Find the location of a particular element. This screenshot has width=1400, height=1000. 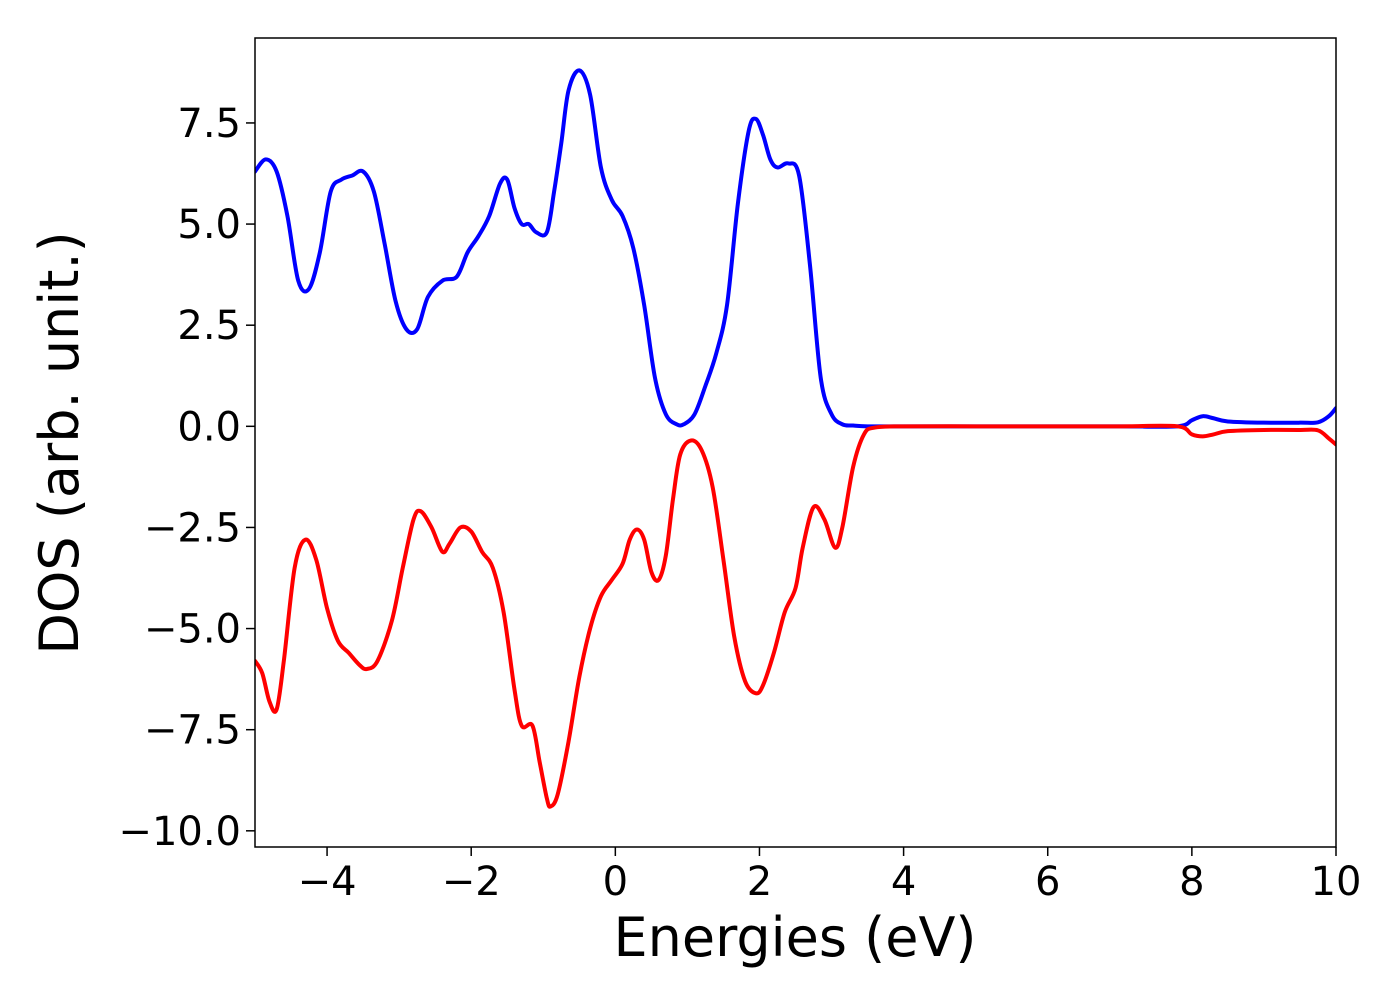

x-axis-ticks: −4 −2 0 2 4 6 8 10 is located at coordinates (830, 876).